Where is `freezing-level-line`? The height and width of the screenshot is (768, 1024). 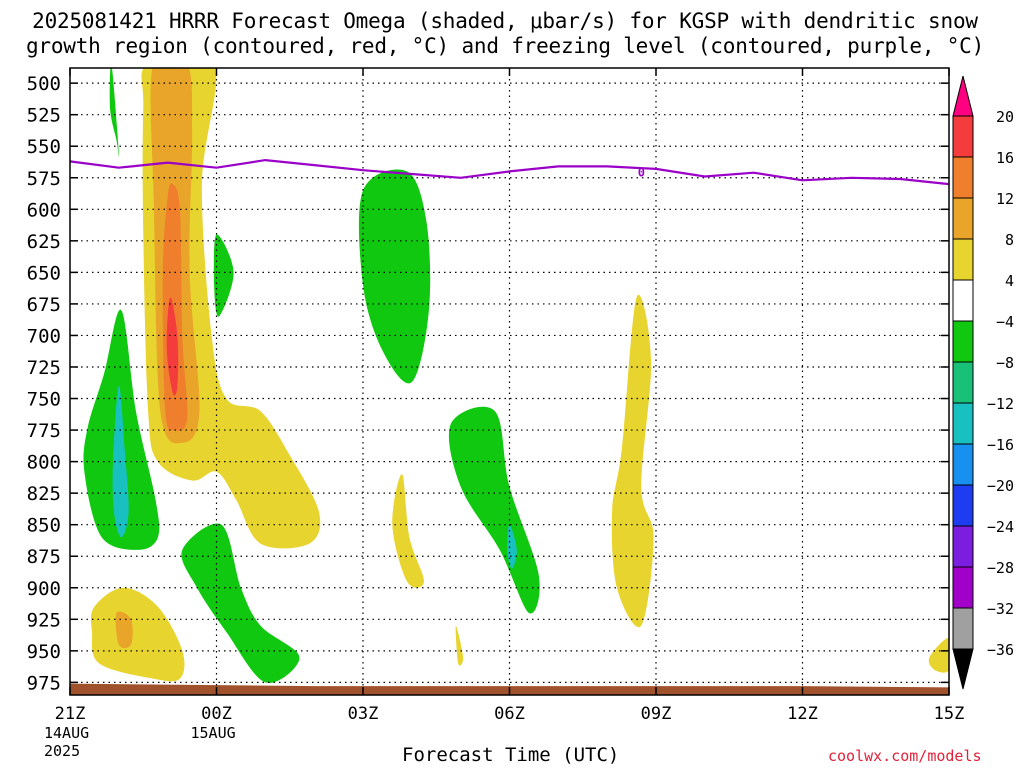 freezing-level-line is located at coordinates (509, 172).